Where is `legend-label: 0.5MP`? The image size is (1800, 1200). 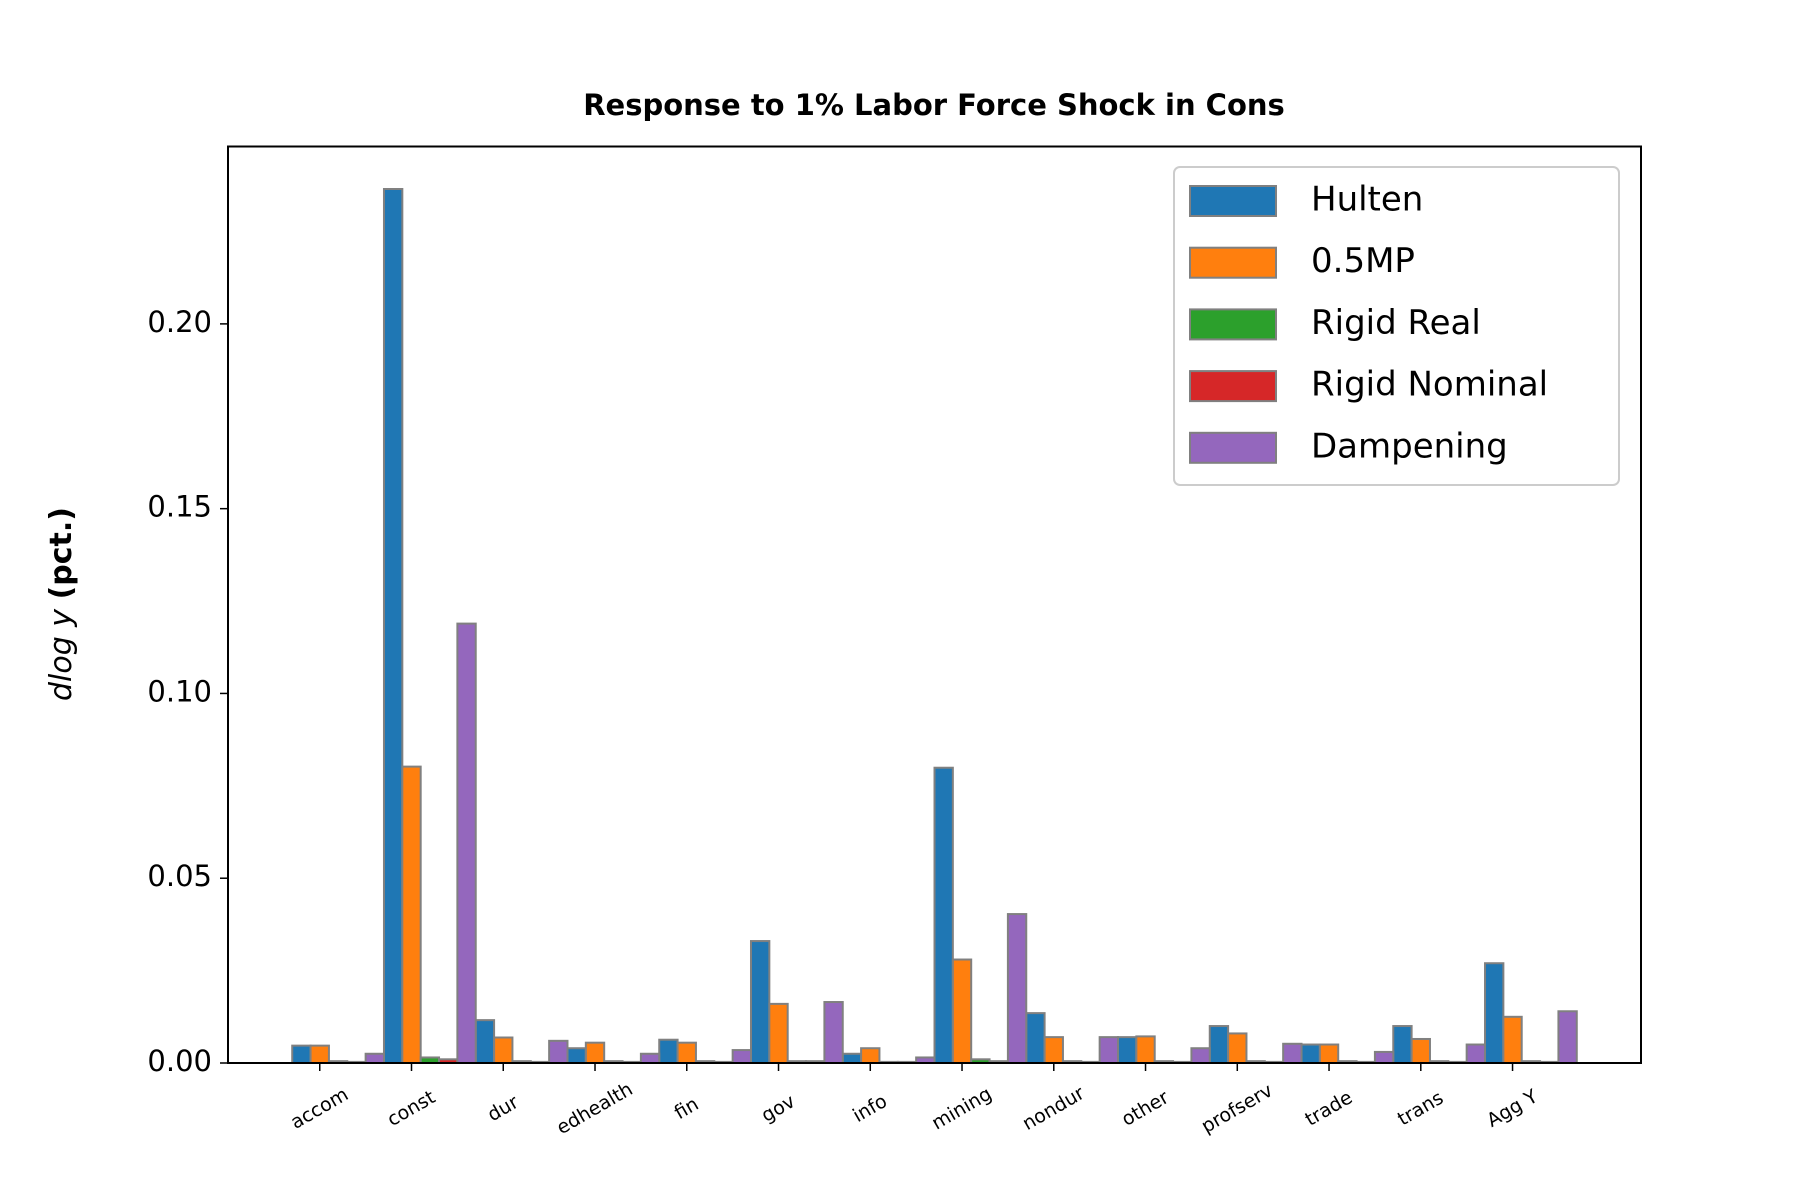 legend-label: 0.5MP is located at coordinates (1363, 261).